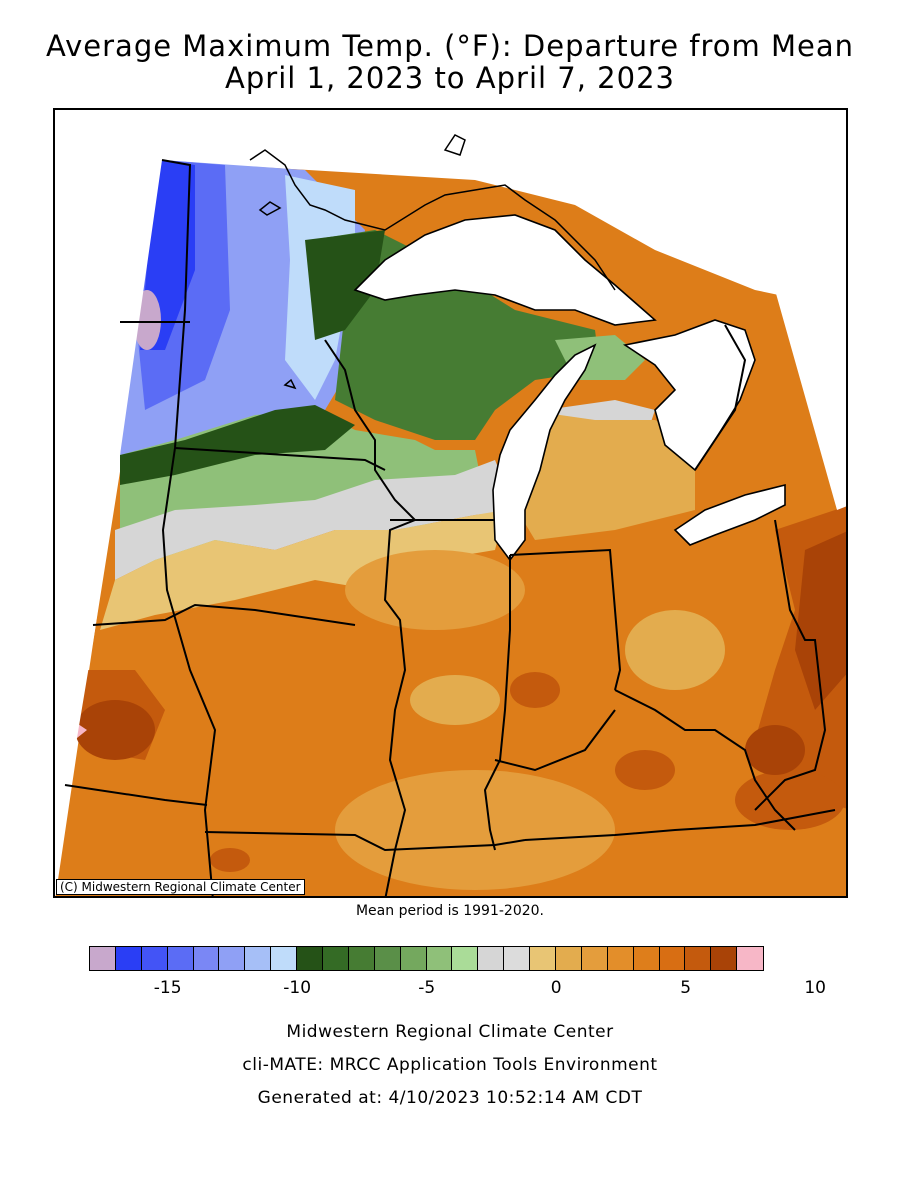  I want to click on legend-tick-label: 5, so click(686, 988).